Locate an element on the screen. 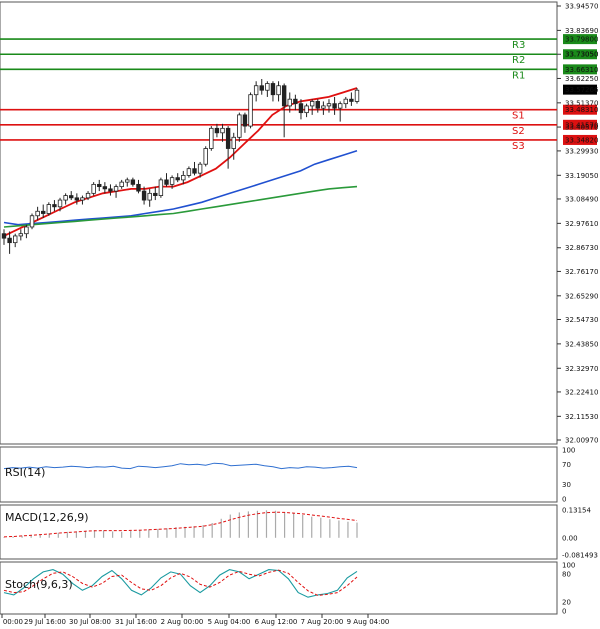 Image resolution: width=600 pixels, height=629 pixels. x-tick-label: 29 Jul 16:00 is located at coordinates (45, 622).